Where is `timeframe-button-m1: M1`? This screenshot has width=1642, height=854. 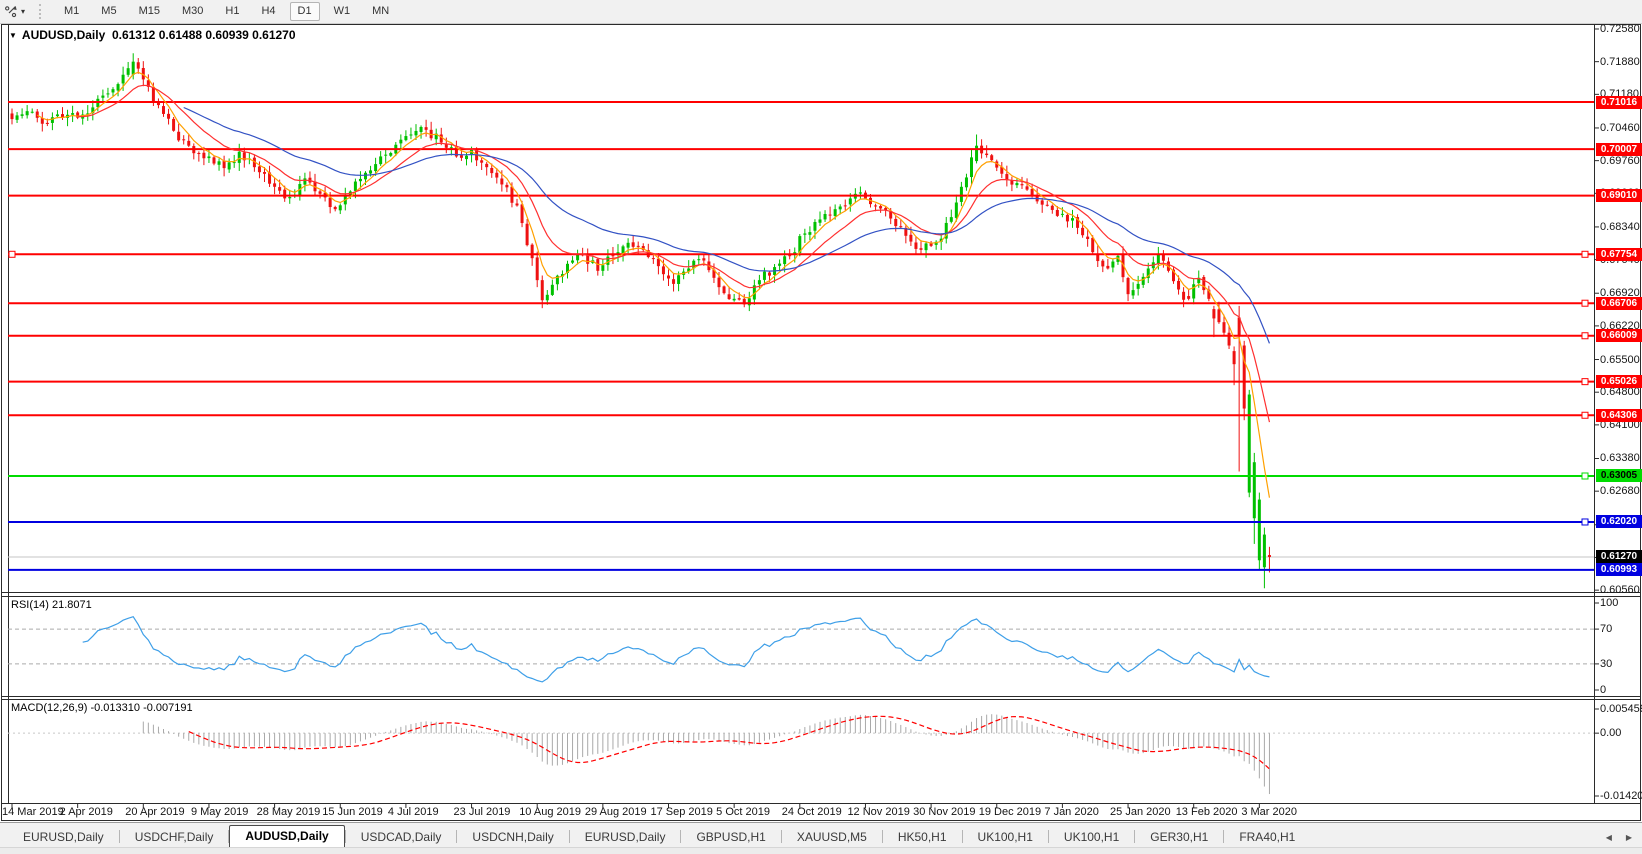
timeframe-button-m1: M1 is located at coordinates (72, 11).